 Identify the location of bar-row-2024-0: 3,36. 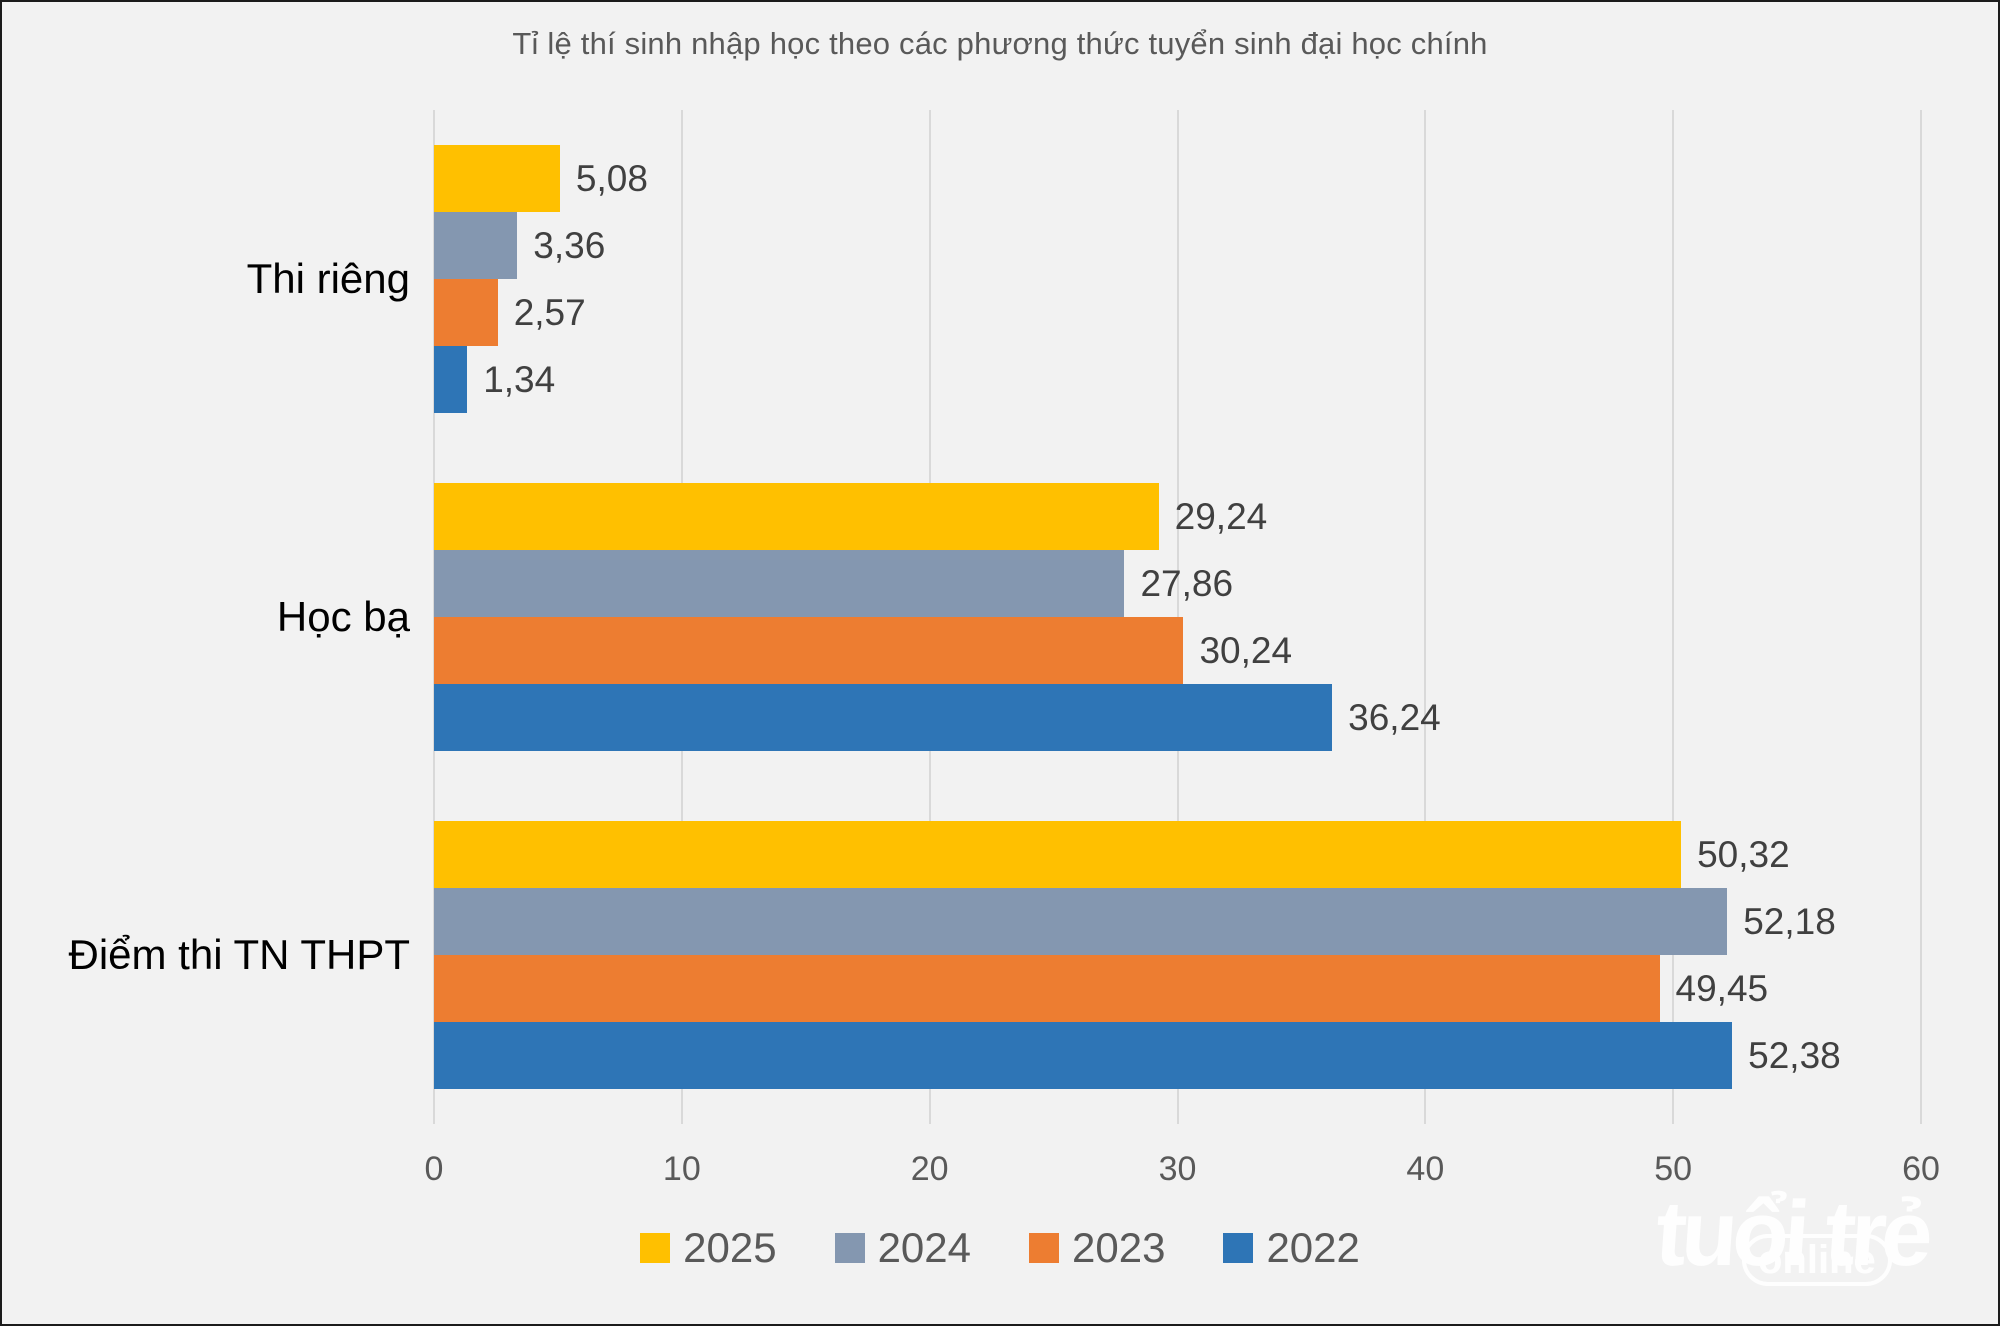
(1177, 245).